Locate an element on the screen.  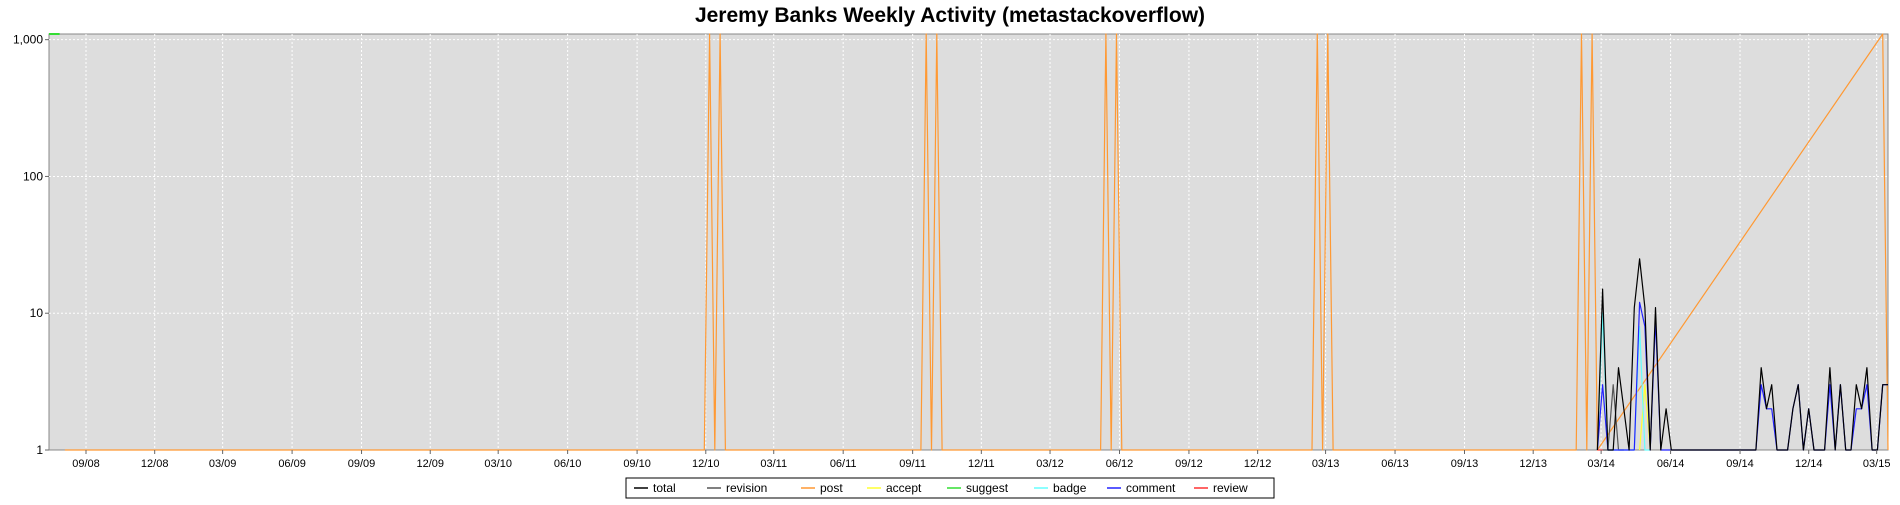
x-tick-label: 09/12 is located at coordinates (1189, 464).